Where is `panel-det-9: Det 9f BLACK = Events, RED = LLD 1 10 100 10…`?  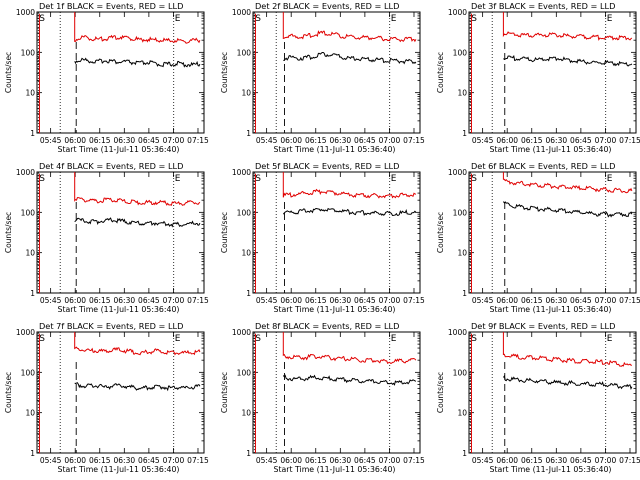
panel-det-9: Det 9f BLACK = Events, RED = LLD 1 10 100 10… is located at coordinates (538, 397).